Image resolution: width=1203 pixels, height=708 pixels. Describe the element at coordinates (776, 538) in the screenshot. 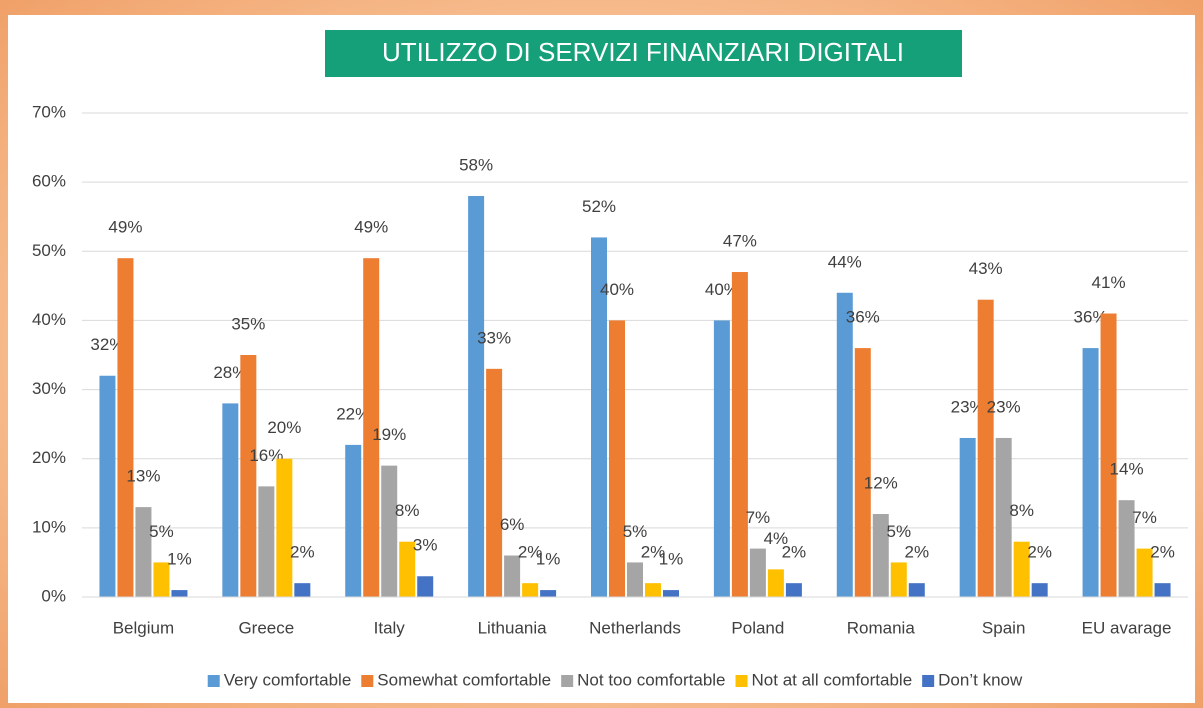

I see `value-label: 4%` at that location.